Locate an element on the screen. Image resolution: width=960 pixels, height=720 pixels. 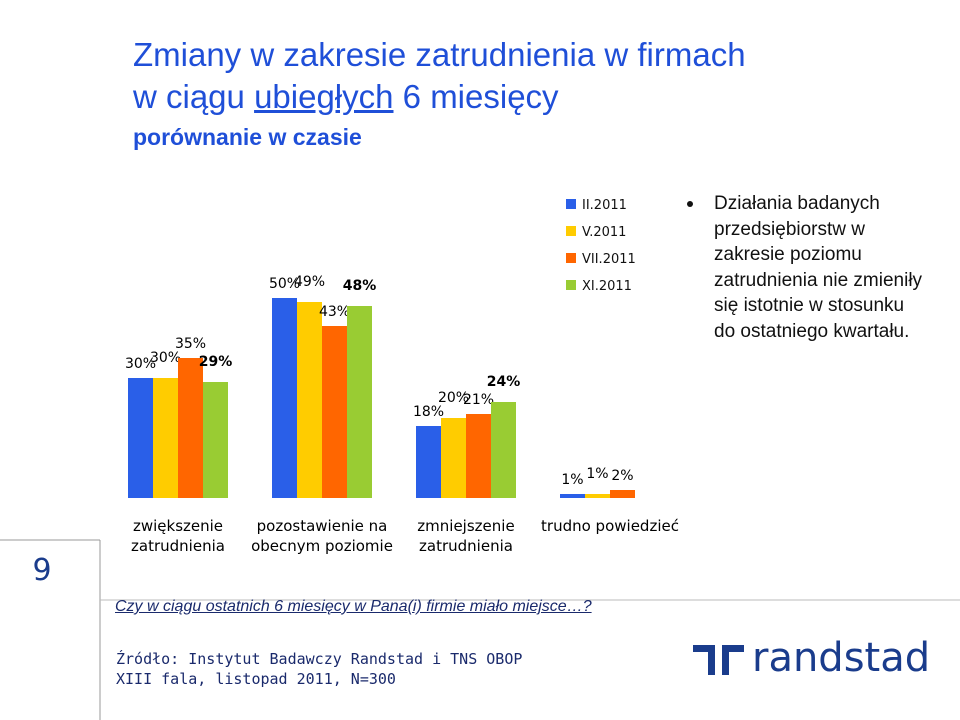
title-line: Zmiany w zakresie zatrudnienia w firmach is located at coordinates (439, 54).